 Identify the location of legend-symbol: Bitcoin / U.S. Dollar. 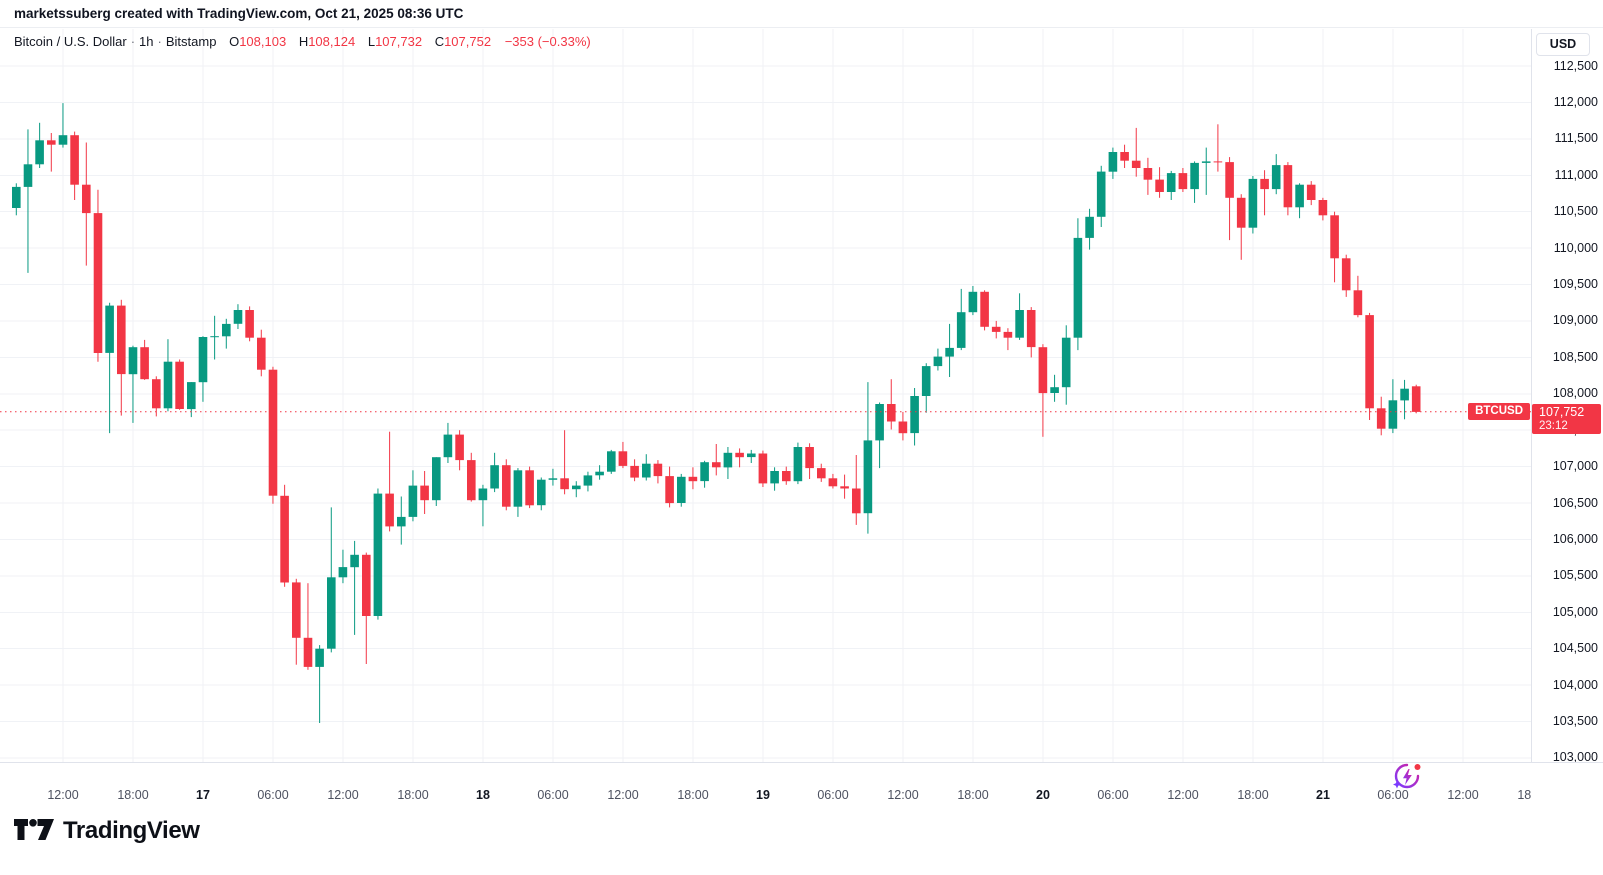
(70, 41).